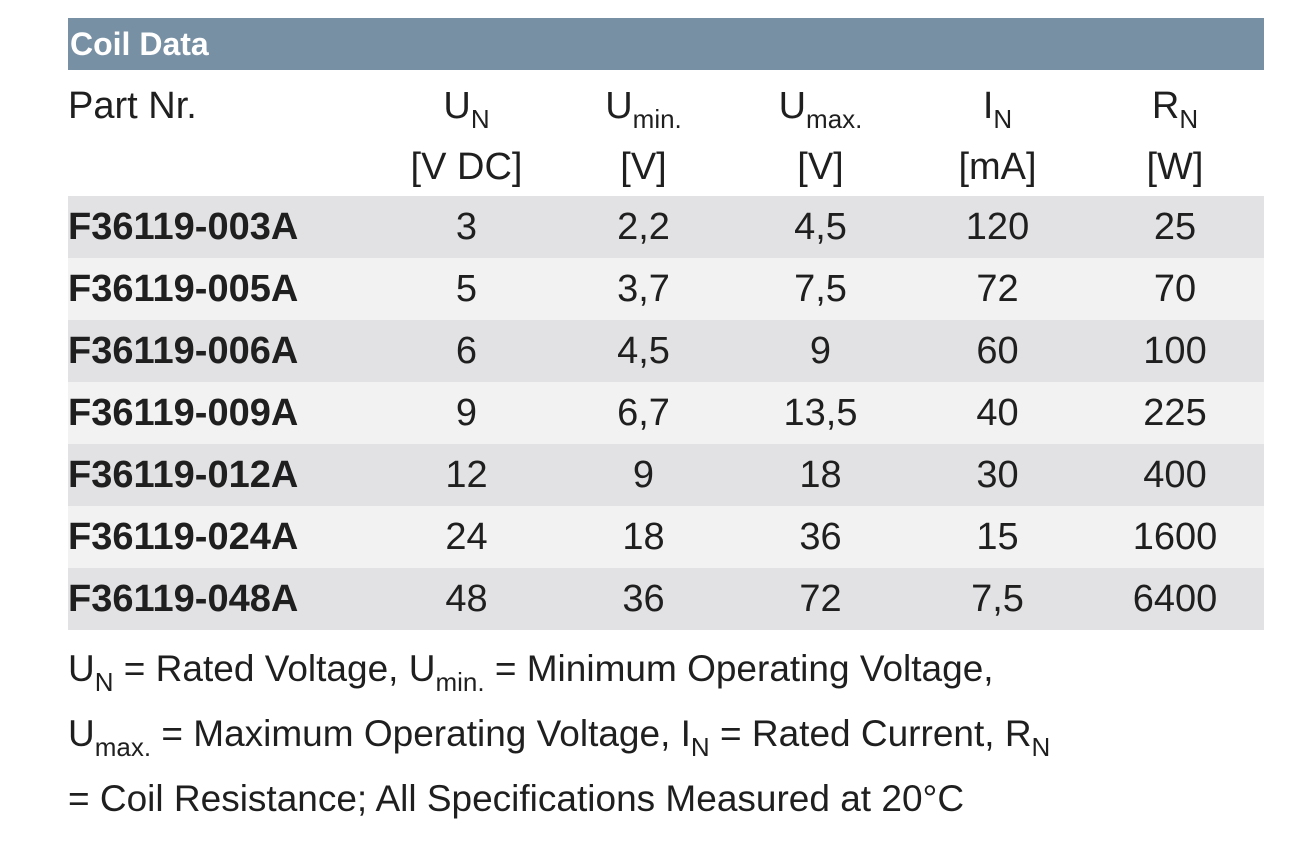  What do you see at coordinates (466, 109) in the screenshot?
I see `header-symbol: UN` at bounding box center [466, 109].